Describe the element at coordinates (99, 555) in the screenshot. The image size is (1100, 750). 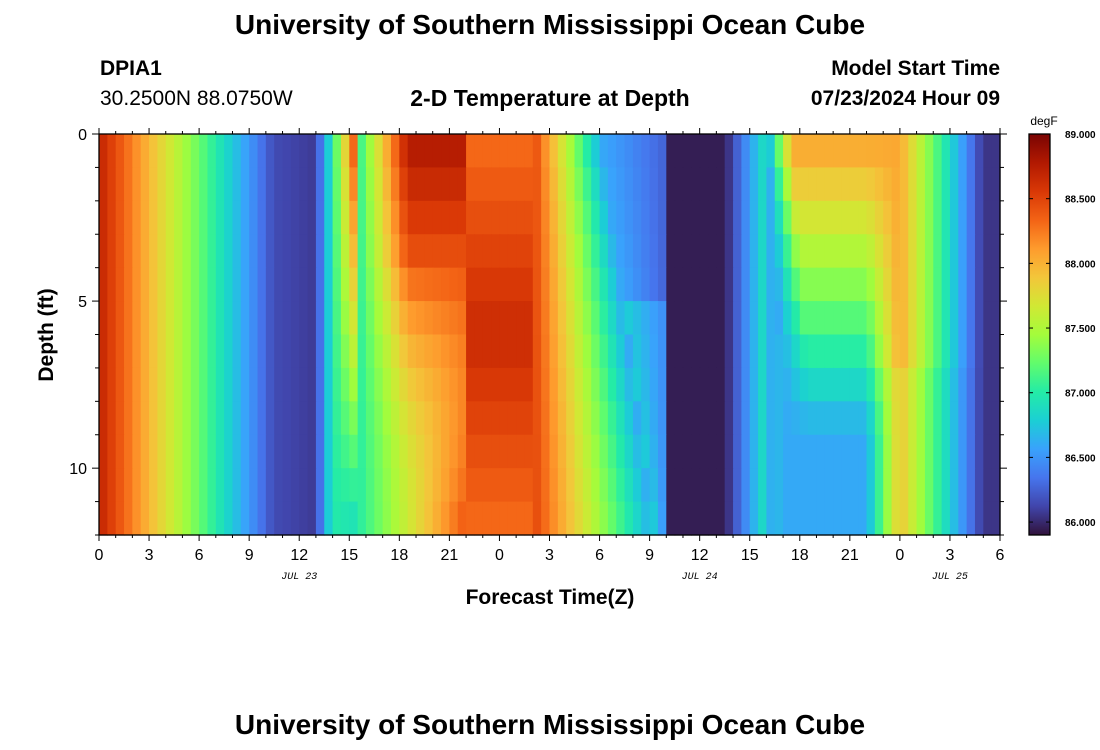
I see `x-tick-label: 0` at that location.